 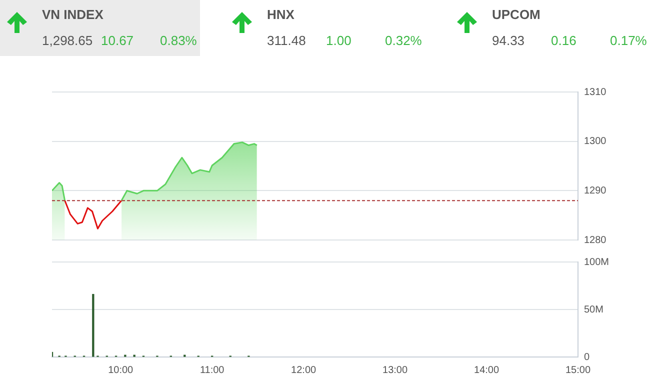 What do you see at coordinates (587, 357) in the screenshot?
I see `y-tick-label: 0` at bounding box center [587, 357].